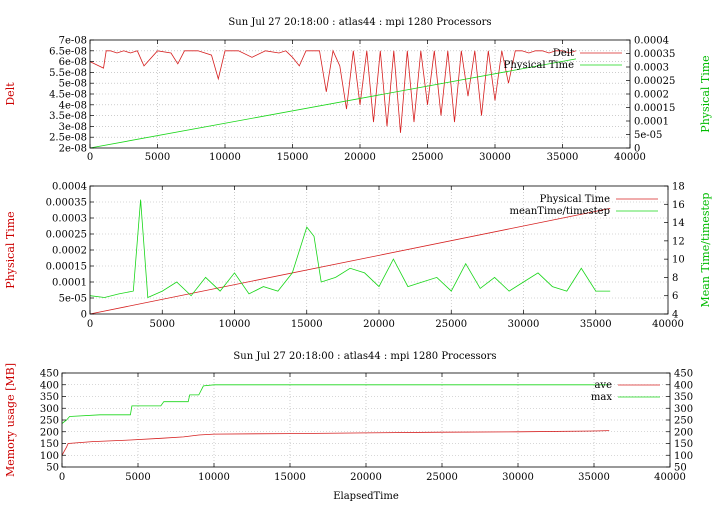 This screenshot has width=720, height=508. I want to click on chart1-ytick-label: 4.5e-08, so click(68, 95).